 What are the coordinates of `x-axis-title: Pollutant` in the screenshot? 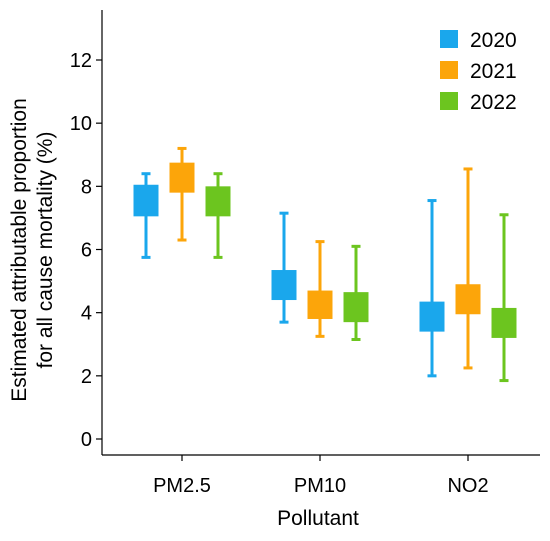 It's located at (318, 518).